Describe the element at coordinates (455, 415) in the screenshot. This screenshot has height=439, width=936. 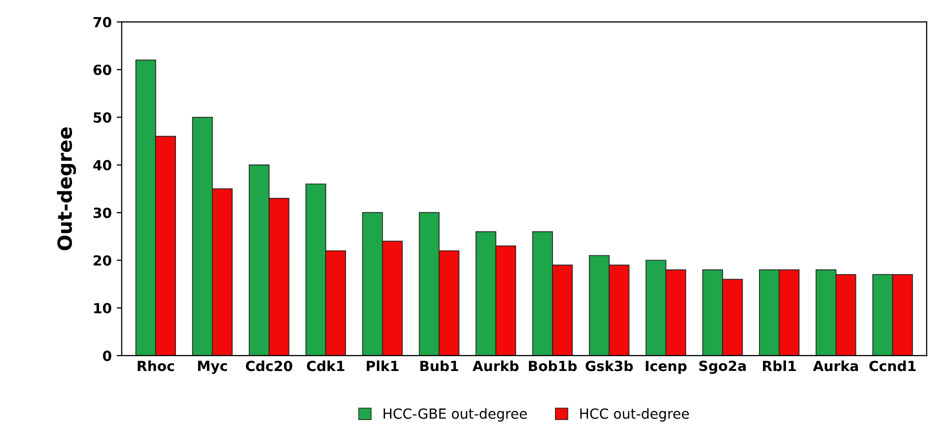
I see `legend-label: HCC-GBE out-degree` at that location.